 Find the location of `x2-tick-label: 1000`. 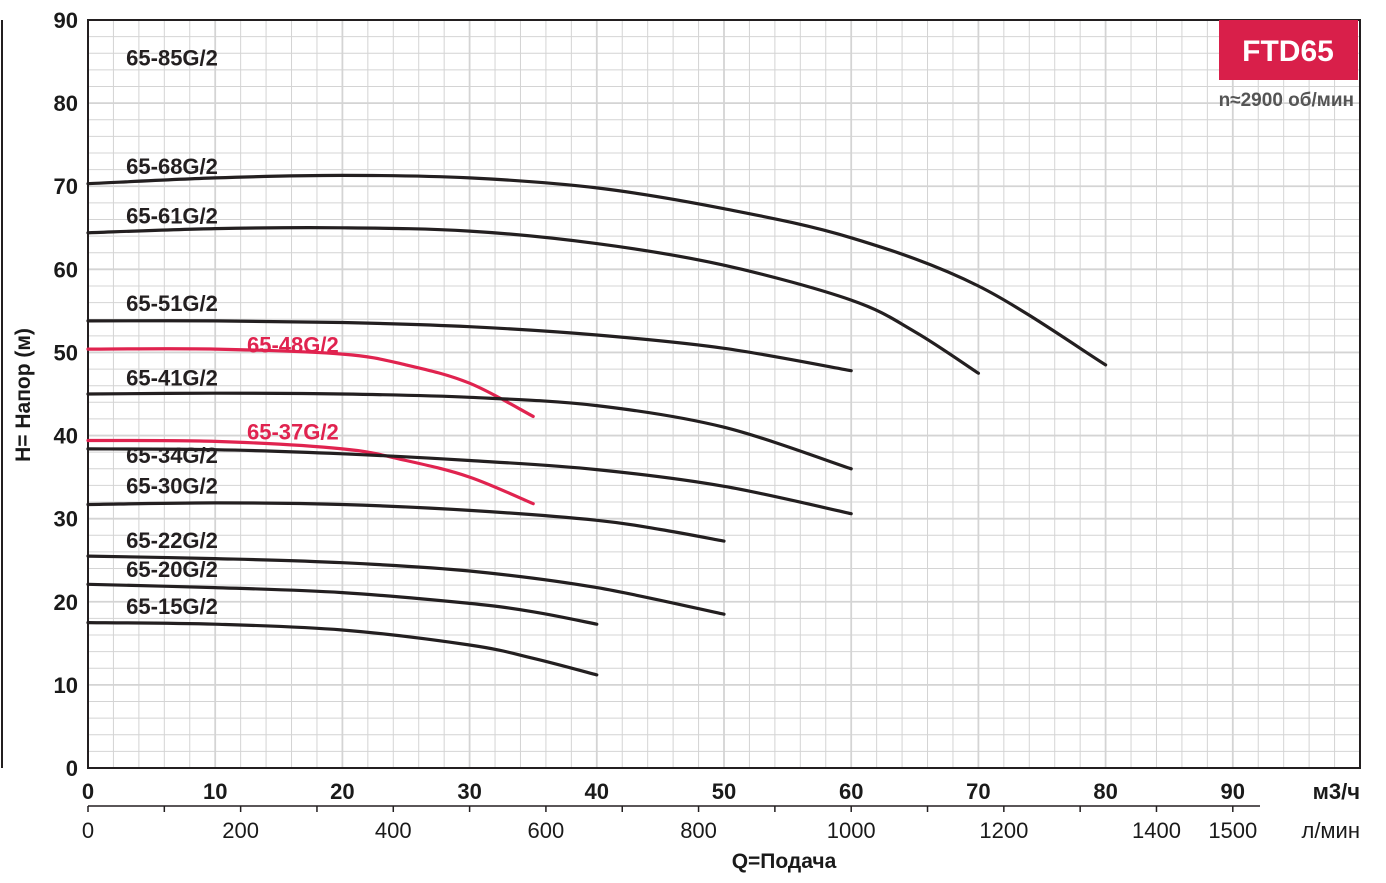

x2-tick-label: 1000 is located at coordinates (851, 830).